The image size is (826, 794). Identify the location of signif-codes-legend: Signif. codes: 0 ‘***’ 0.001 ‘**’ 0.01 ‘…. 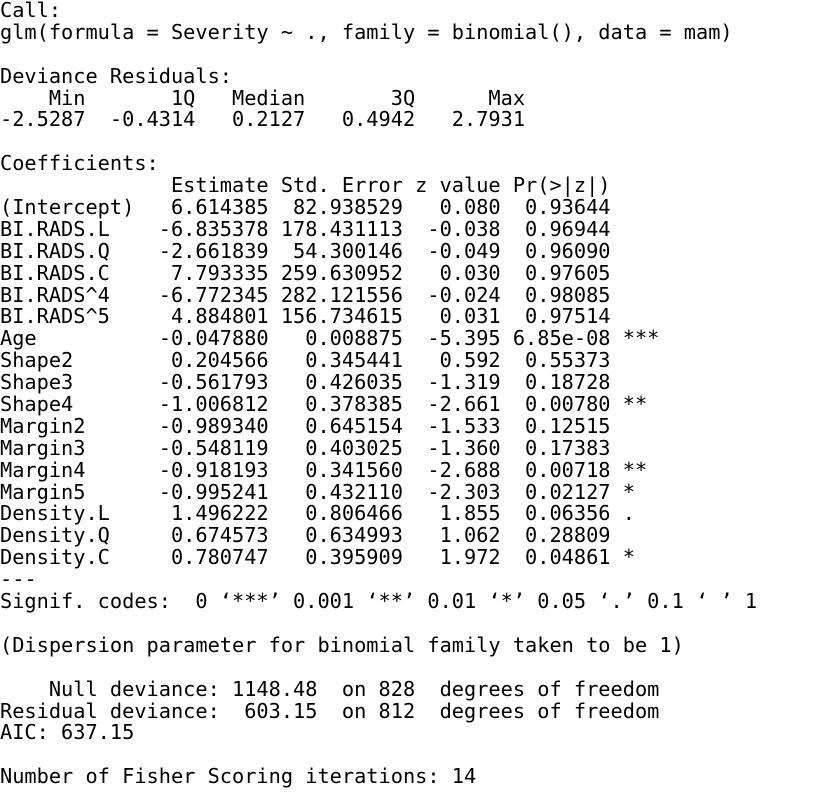
(379, 601).